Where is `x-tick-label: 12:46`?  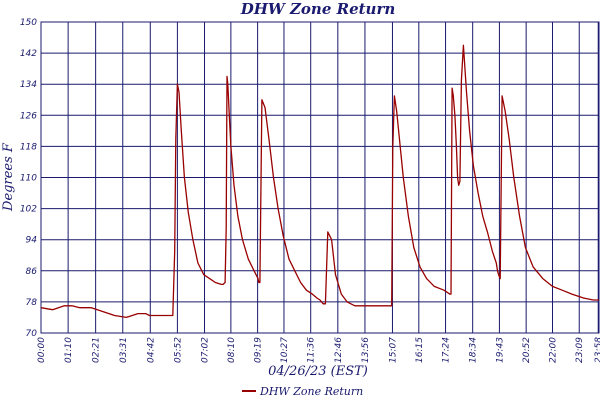
x-tick-label: 12:46 is located at coordinates (339, 350).